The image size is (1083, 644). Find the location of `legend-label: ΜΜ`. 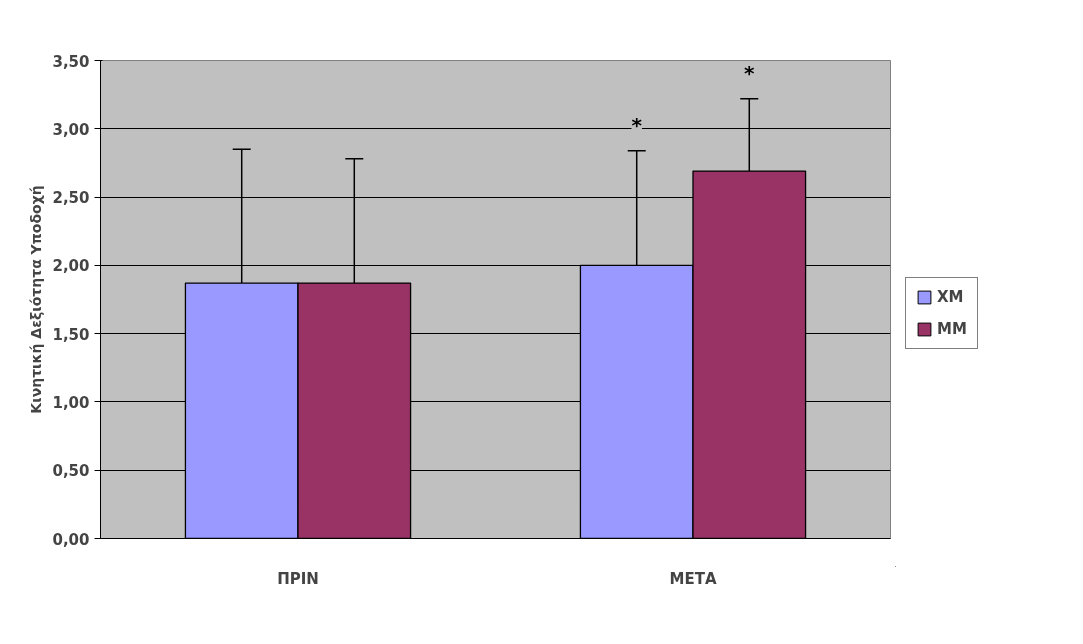

legend-label: ΜΜ is located at coordinates (952, 329).